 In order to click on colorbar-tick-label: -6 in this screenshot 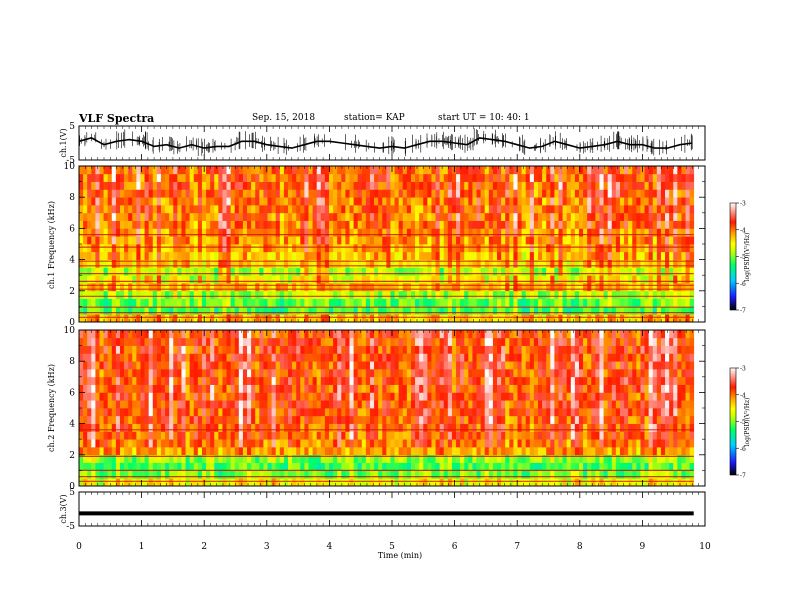, I will do `click(743, 284)`.